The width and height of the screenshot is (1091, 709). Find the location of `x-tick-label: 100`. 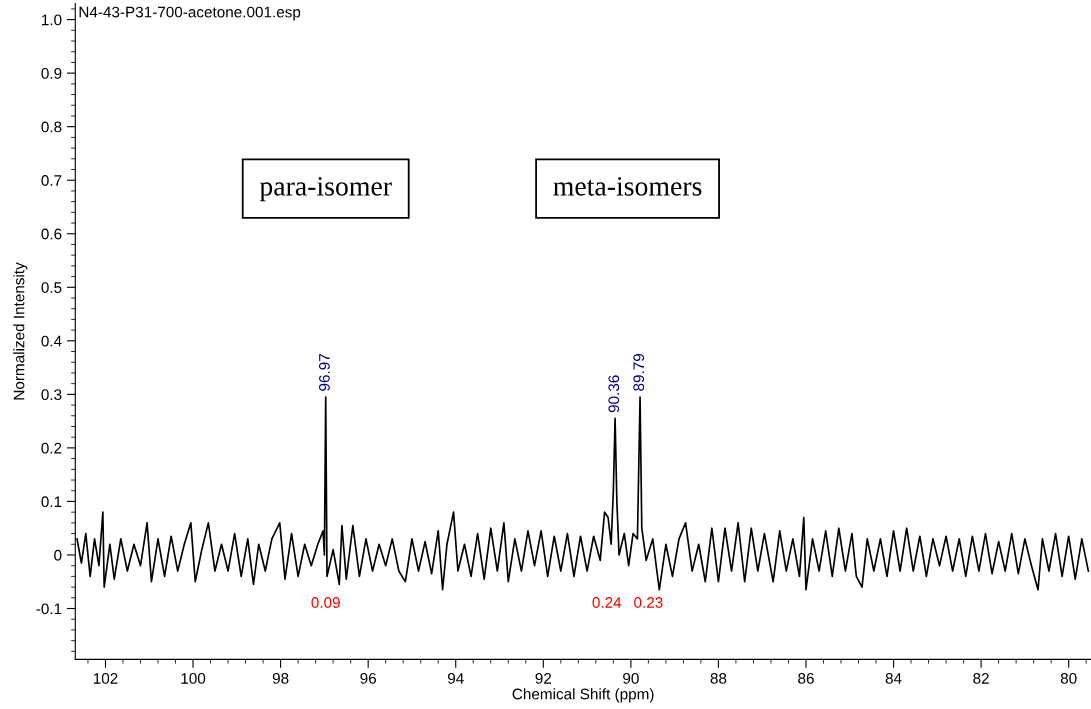

x-tick-label: 100 is located at coordinates (193, 678).